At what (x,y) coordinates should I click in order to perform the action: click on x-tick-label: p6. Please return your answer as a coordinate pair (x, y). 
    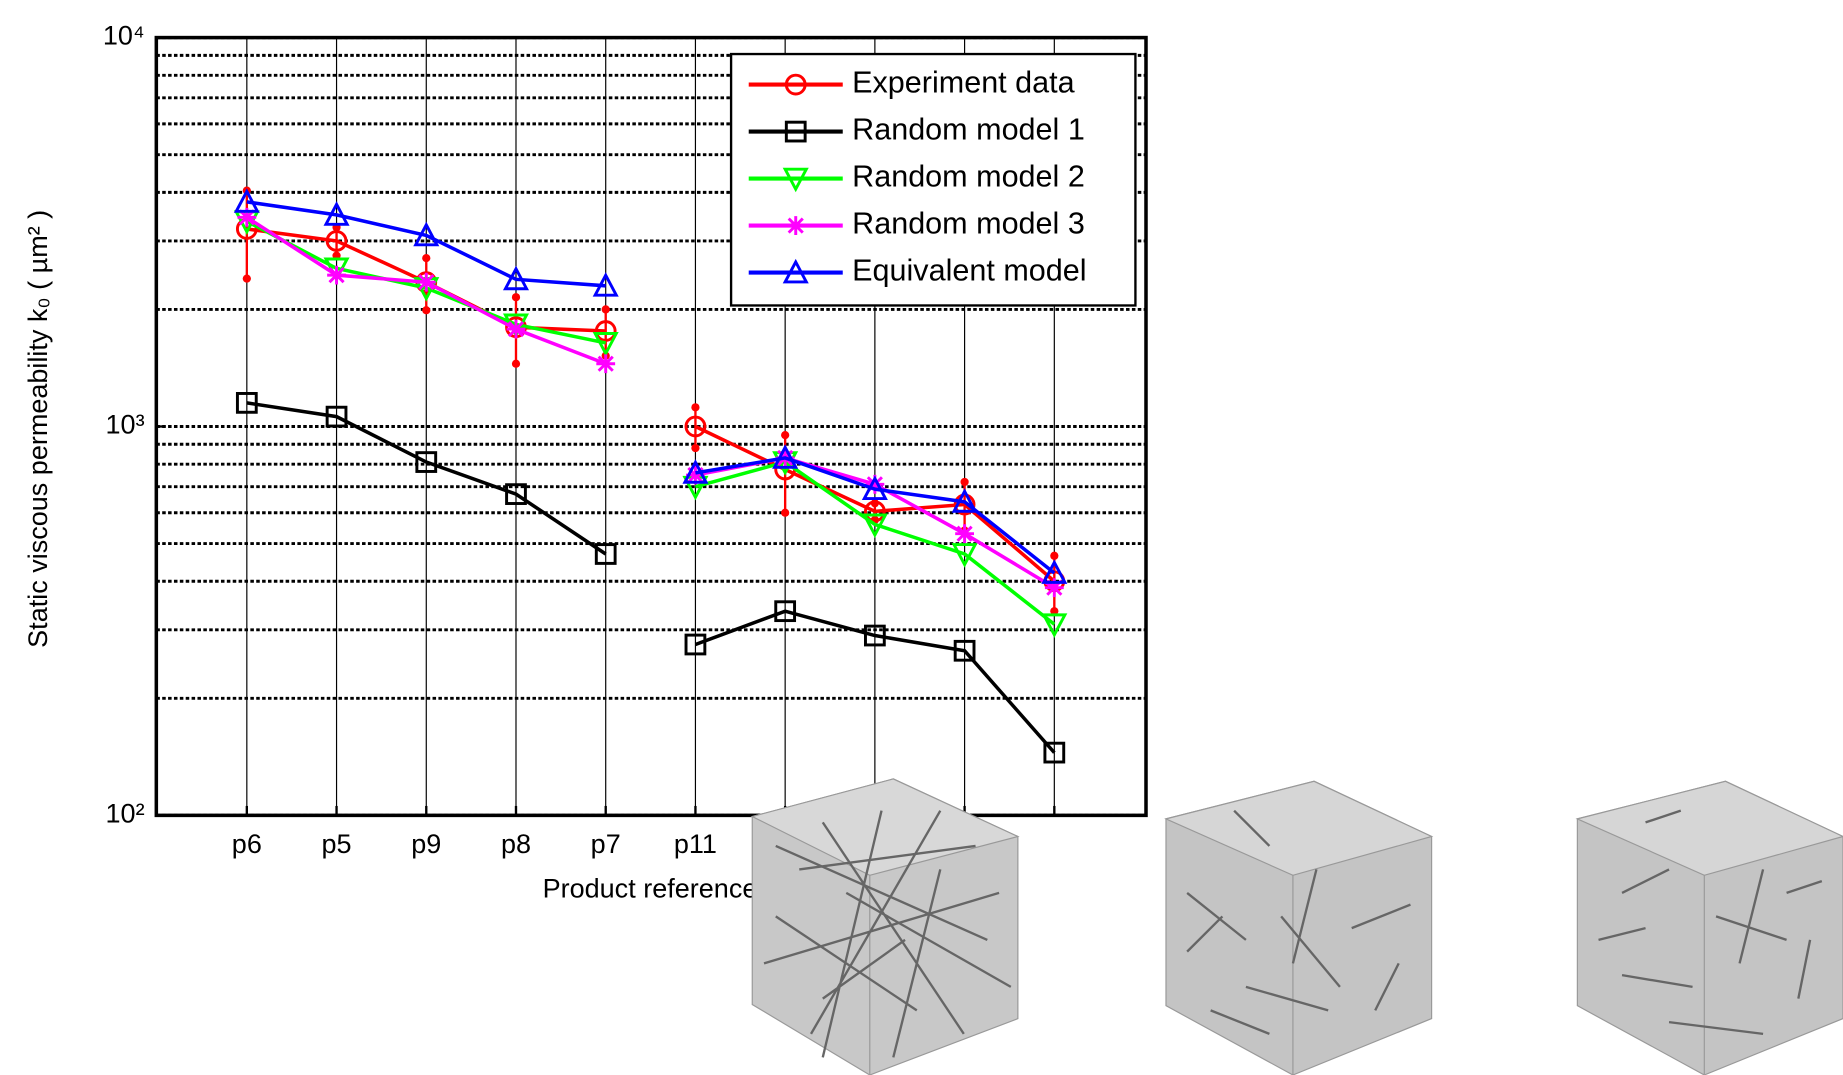
    Looking at the image, I should click on (247, 844).